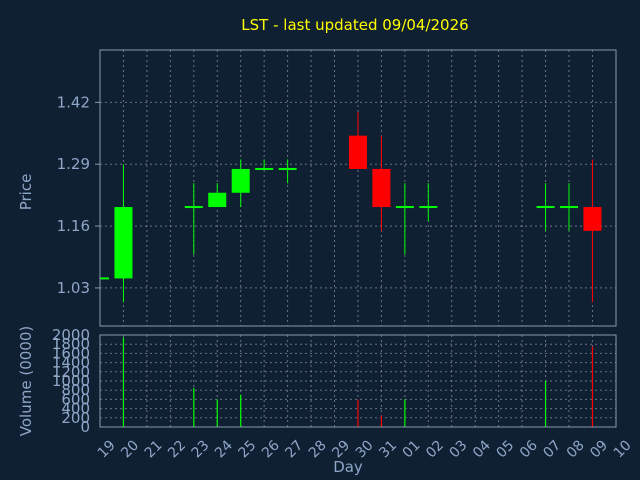  I want to click on x-tick-label: 28, so click(318, 449).